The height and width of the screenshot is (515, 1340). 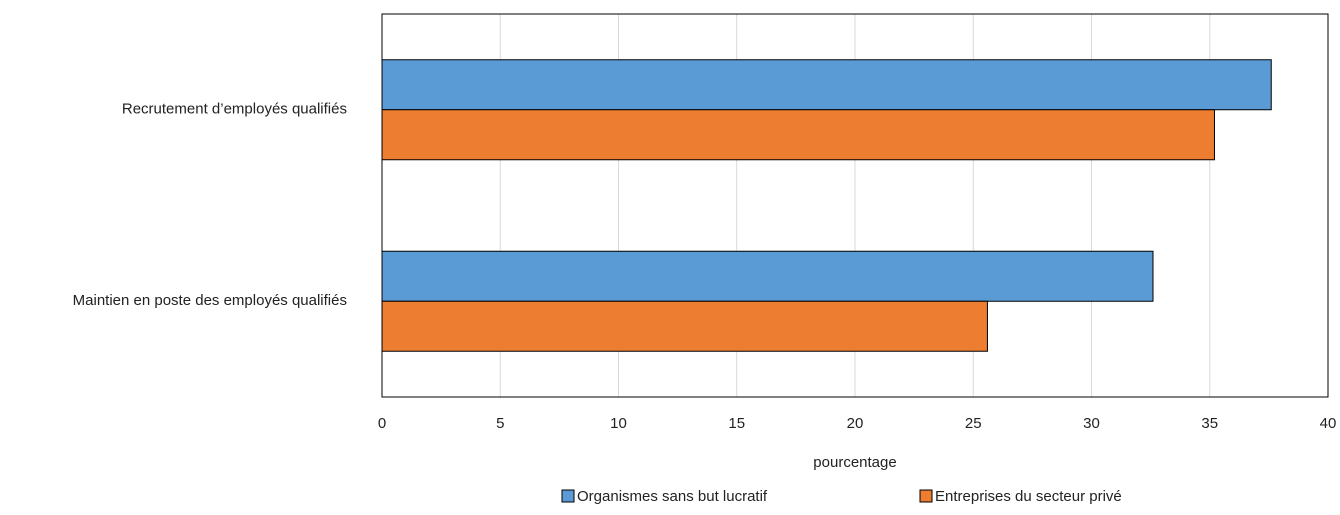 I want to click on x-tick-label: 35, so click(x=1209, y=423).